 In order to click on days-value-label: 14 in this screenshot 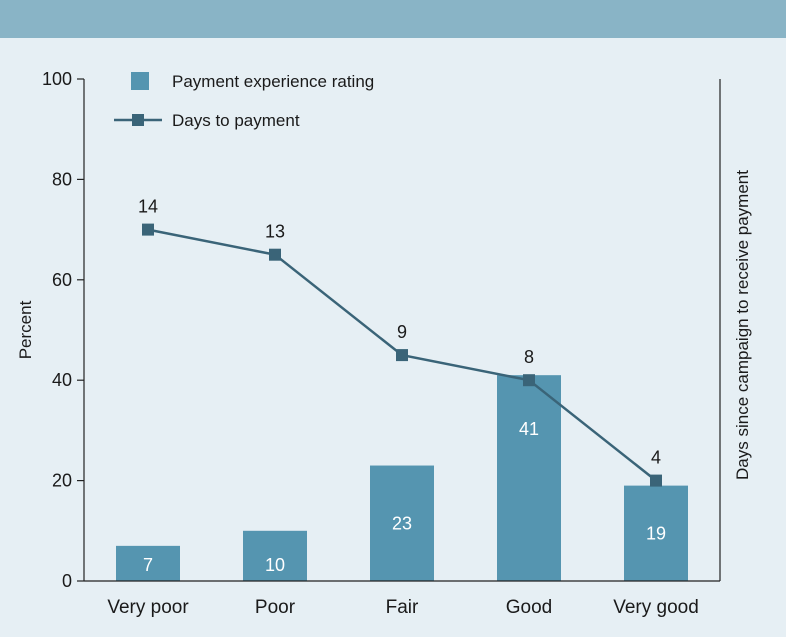, I will do `click(148, 207)`.